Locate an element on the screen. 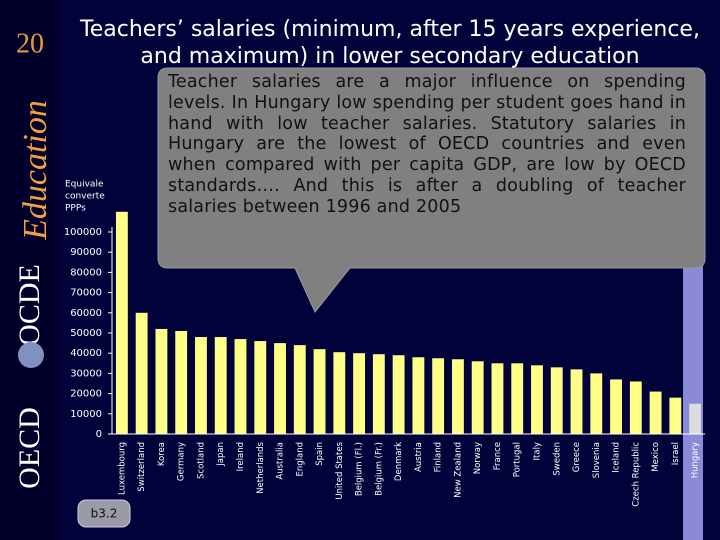 This screenshot has height=540, width=720. x-tick-label: Hungary is located at coordinates (696, 460).